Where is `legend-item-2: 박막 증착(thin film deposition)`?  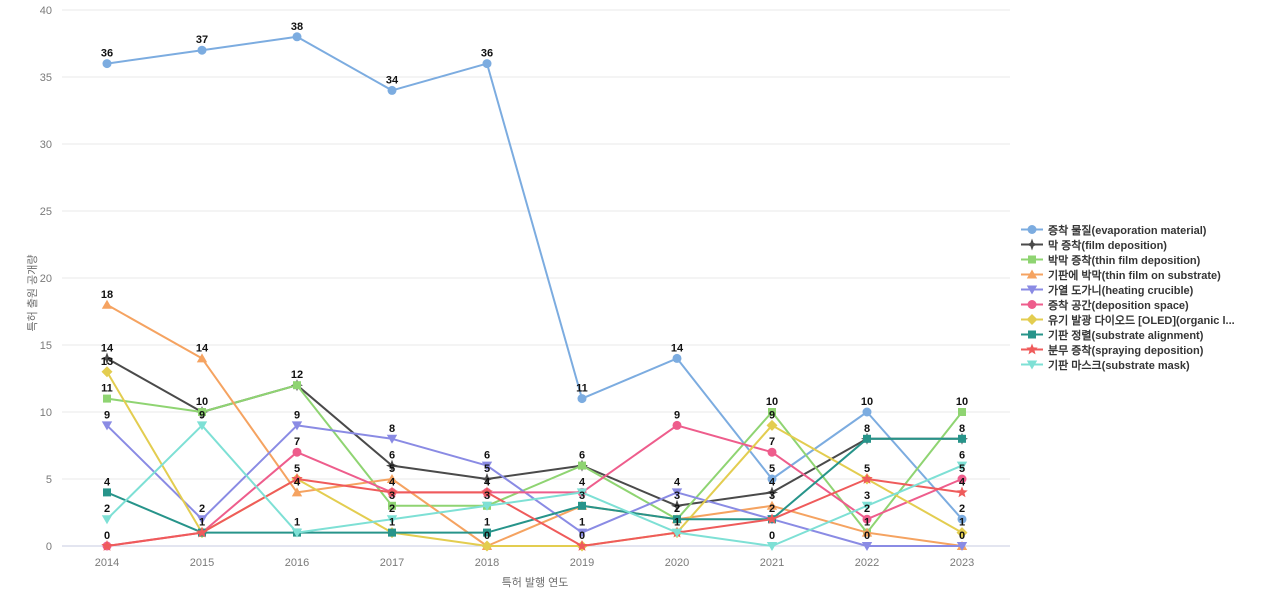 legend-item-2: 박막 증착(thin film deposition) is located at coordinates (1127, 259).